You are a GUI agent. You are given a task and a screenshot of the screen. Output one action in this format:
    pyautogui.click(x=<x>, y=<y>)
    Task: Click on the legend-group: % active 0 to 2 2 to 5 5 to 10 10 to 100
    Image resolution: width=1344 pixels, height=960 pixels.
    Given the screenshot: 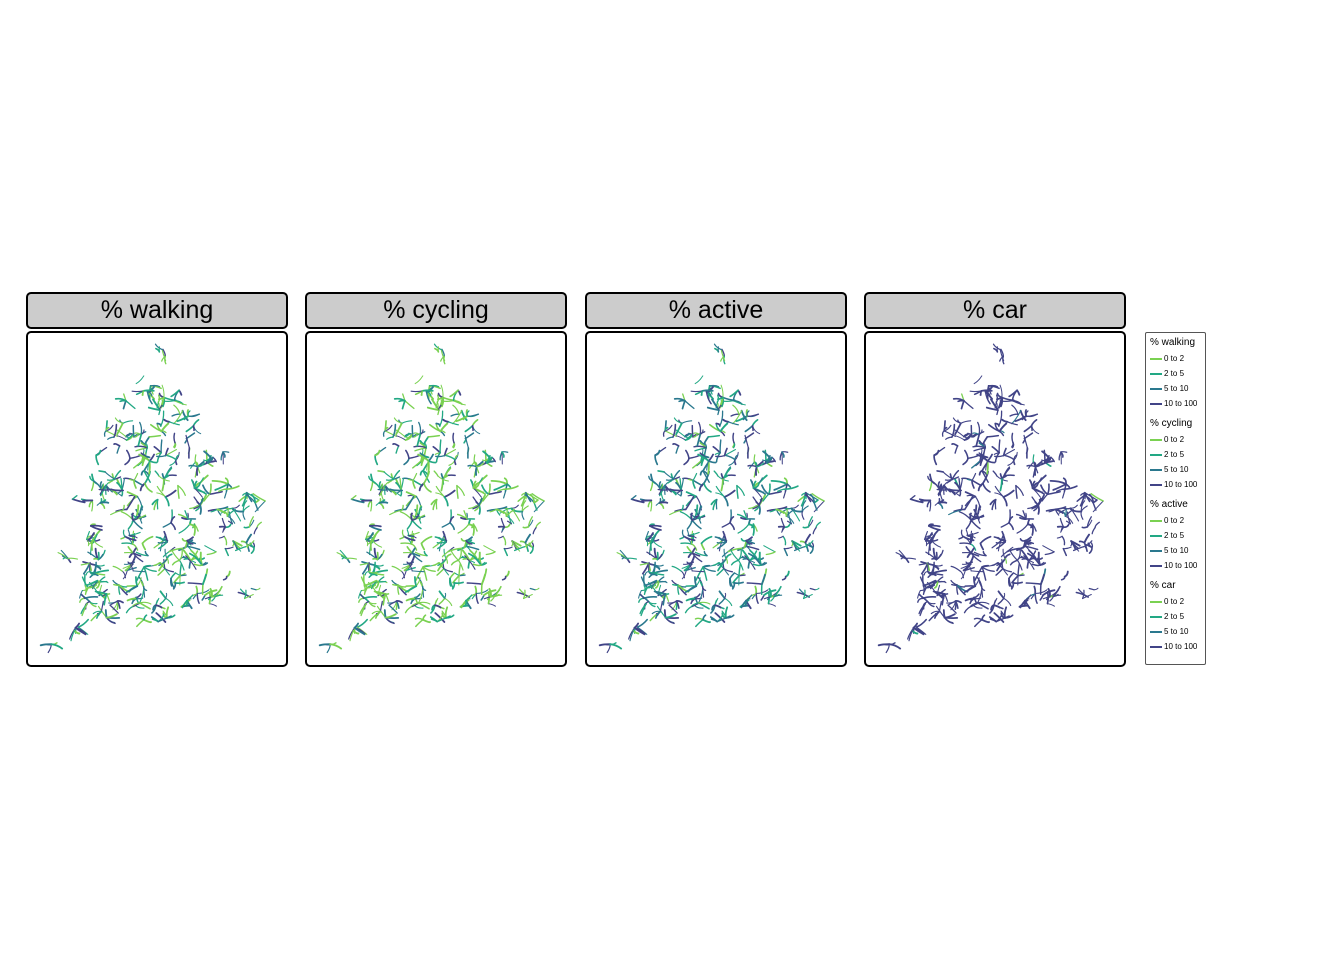 What is the action you would take?
    pyautogui.click(x=1177, y=535)
    